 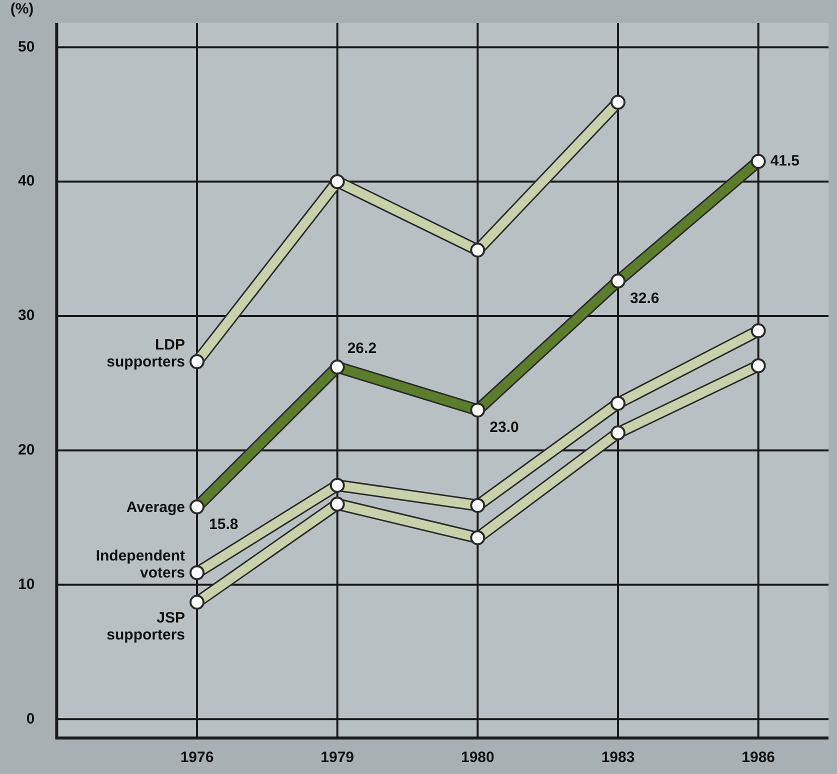 I want to click on data-label: 41.5, so click(x=785, y=161).